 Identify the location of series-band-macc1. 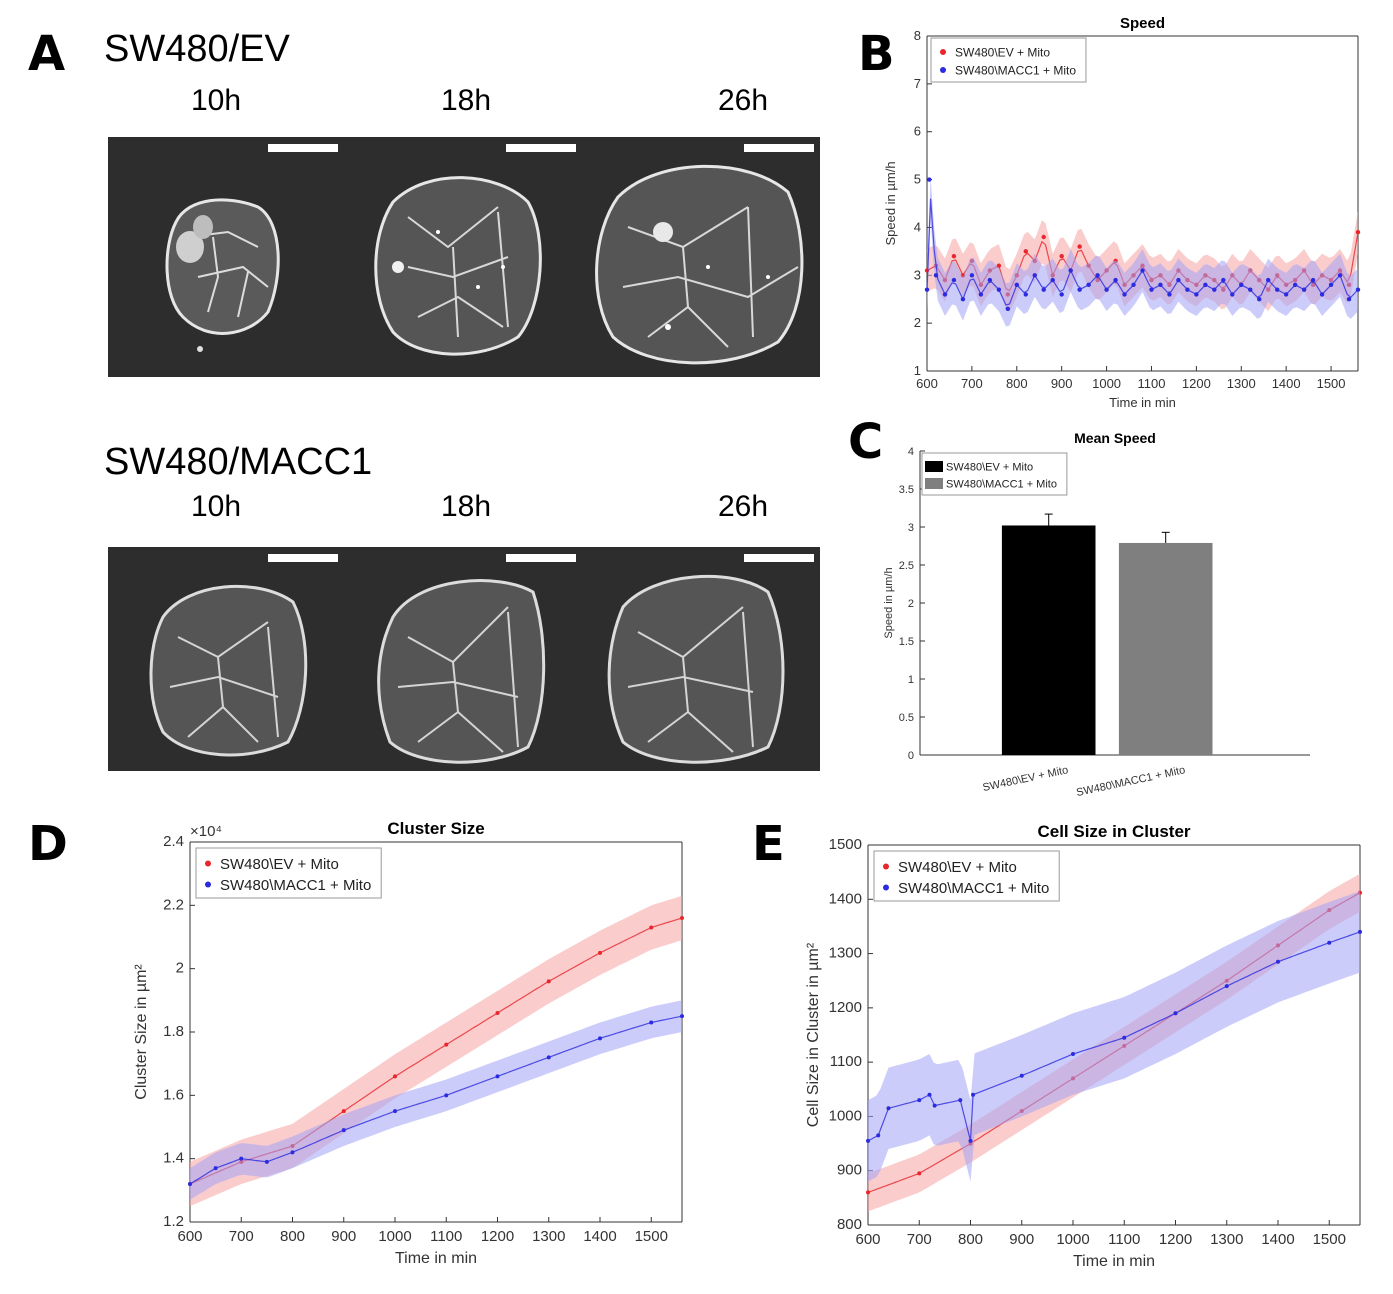
(436, 1100).